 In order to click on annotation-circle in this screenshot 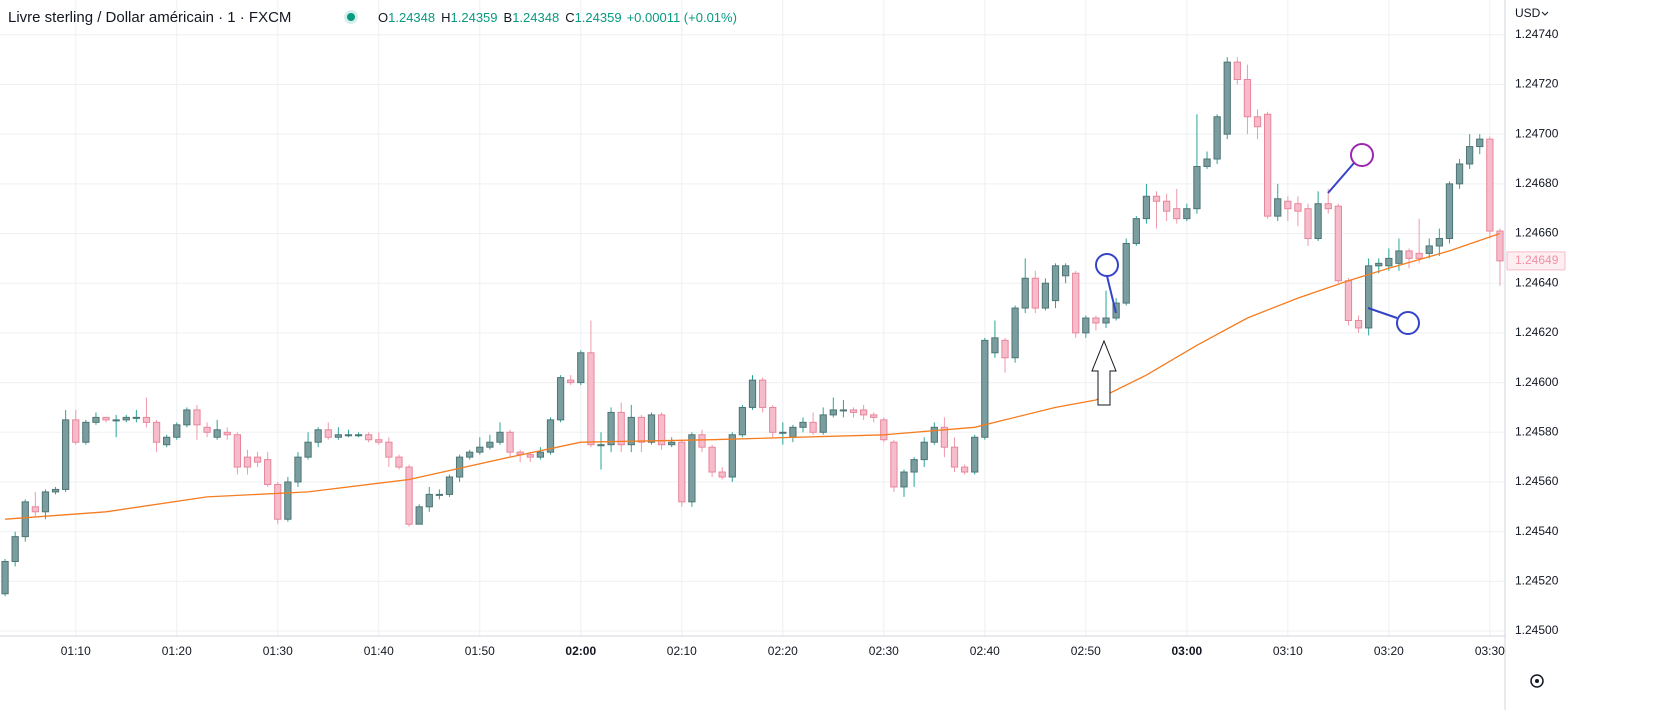, I will do `click(1362, 155)`.